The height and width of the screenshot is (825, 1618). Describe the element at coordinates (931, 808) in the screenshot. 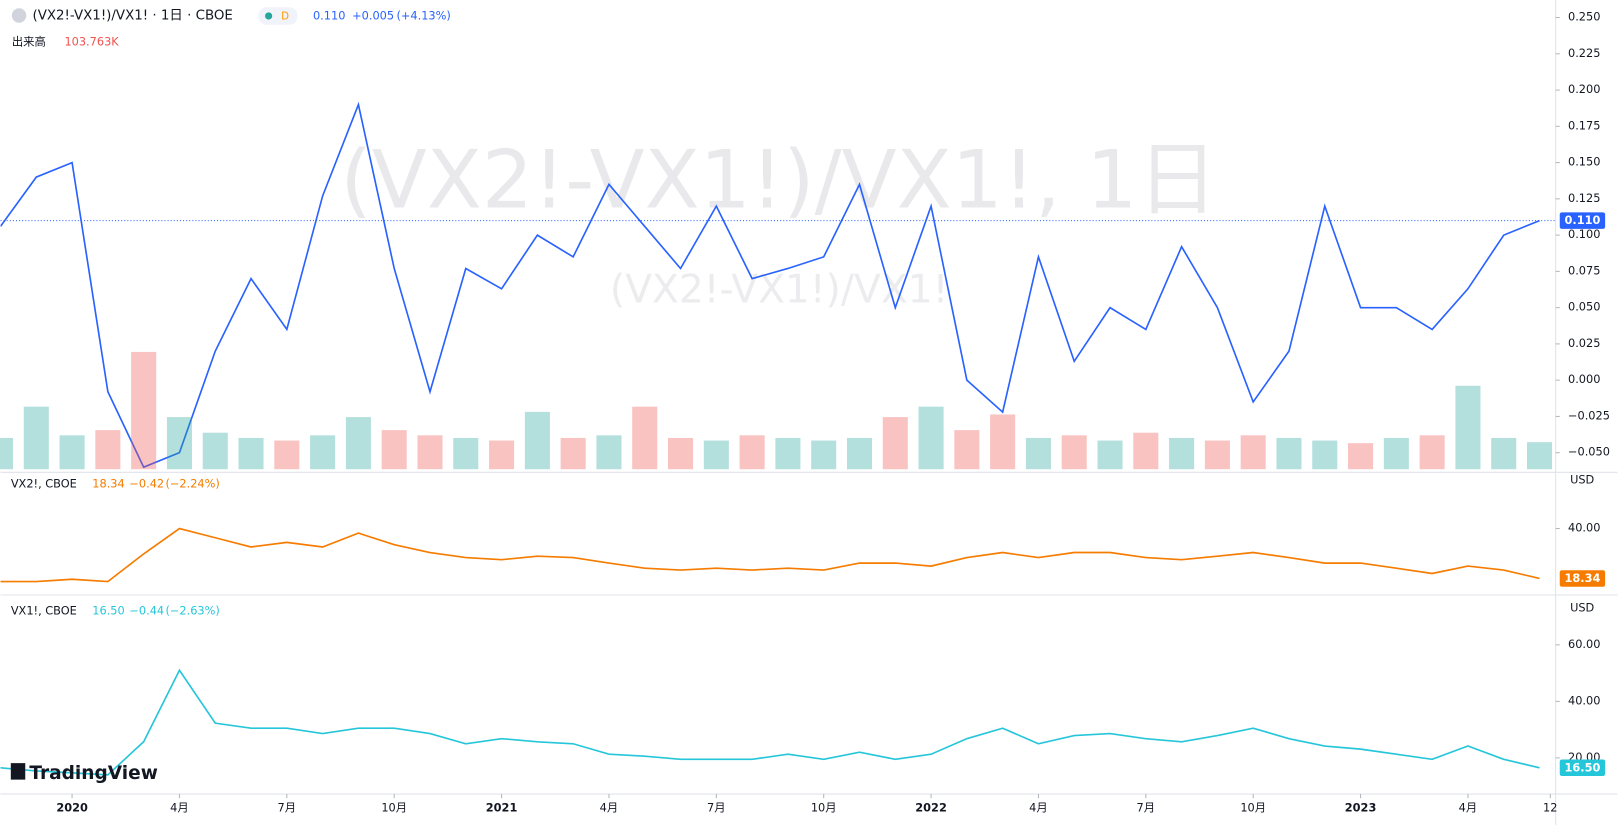

I see `x-tick-label: 2022` at that location.